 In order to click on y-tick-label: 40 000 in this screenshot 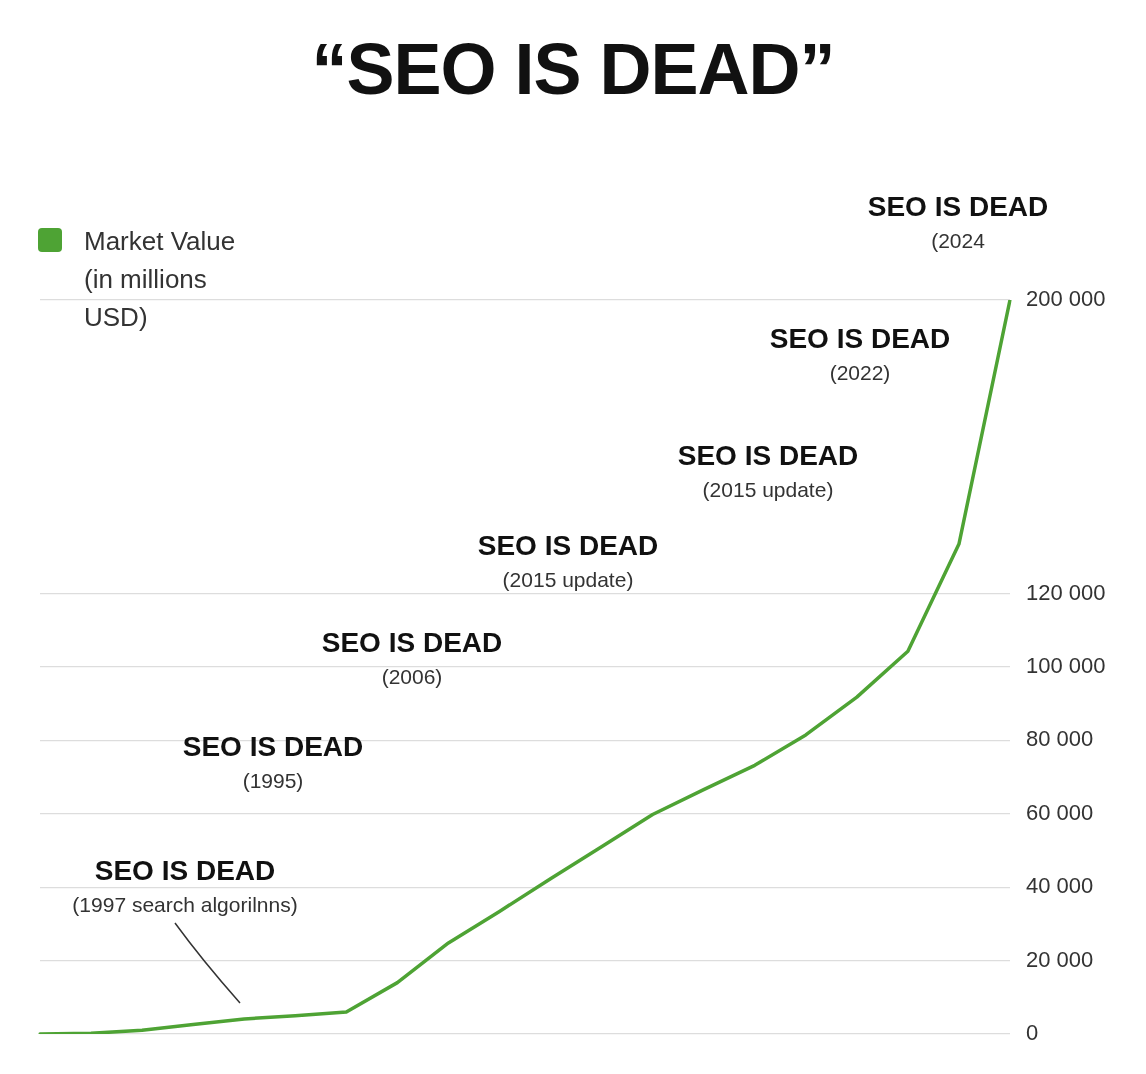, I will do `click(1060, 886)`.